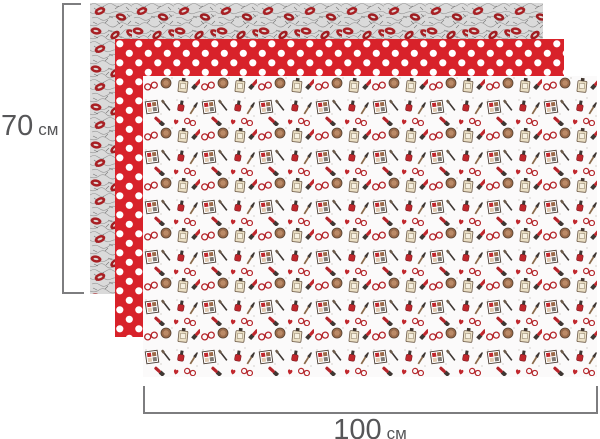  What do you see at coordinates (48, 129) in the screenshot?
I see `height-unit: см` at bounding box center [48, 129].